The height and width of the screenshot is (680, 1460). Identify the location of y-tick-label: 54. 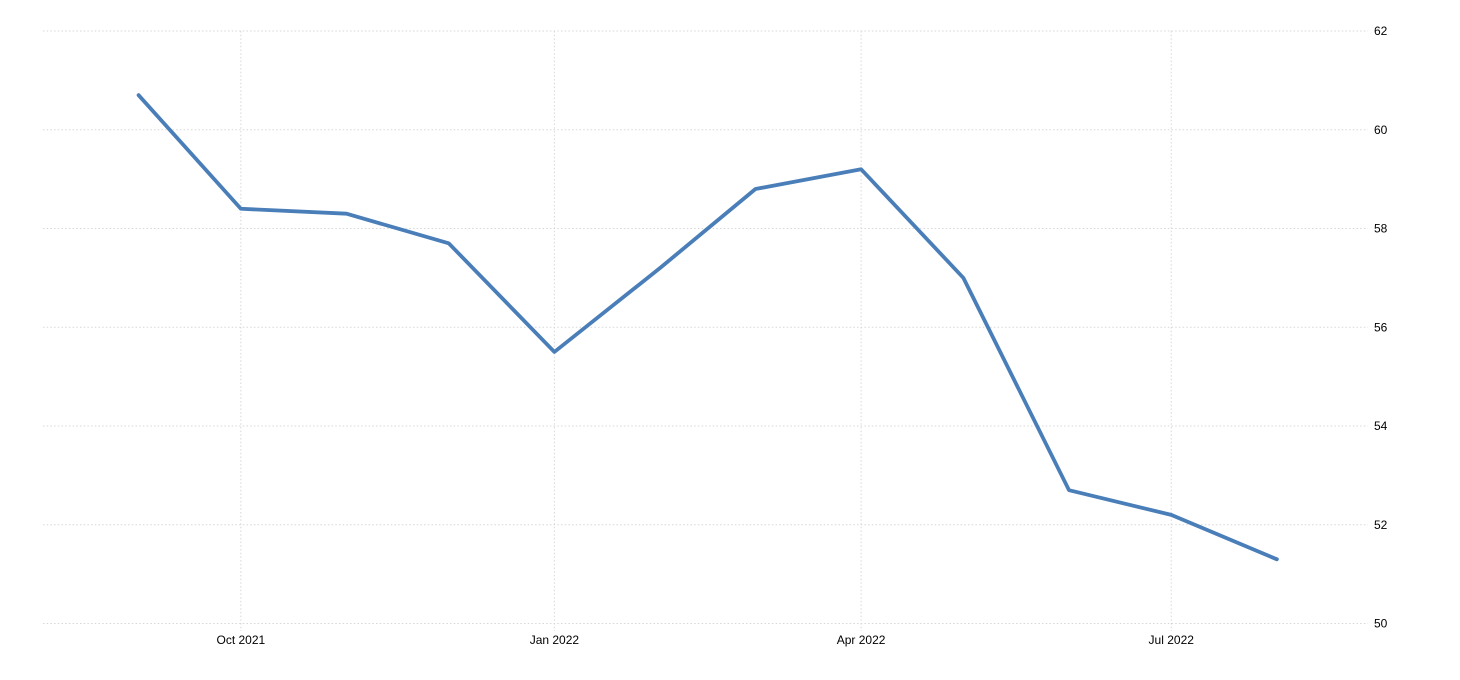
(1381, 426).